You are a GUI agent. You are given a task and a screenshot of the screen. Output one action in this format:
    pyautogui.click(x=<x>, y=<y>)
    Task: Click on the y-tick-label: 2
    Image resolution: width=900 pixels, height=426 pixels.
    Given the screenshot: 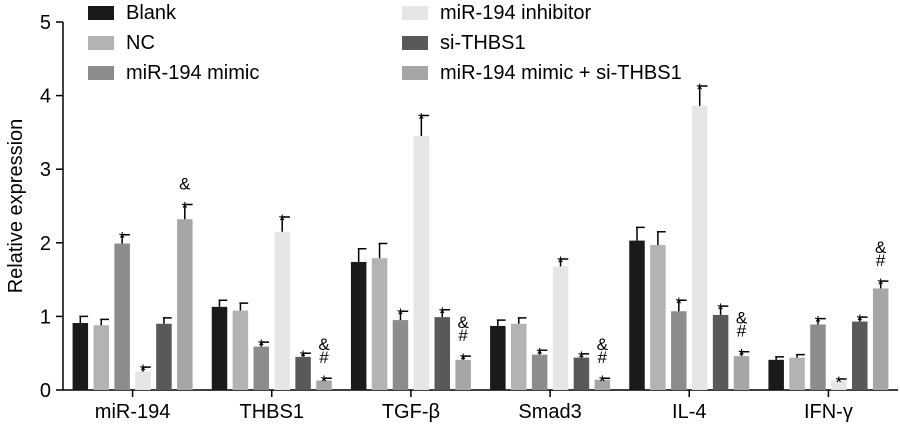 What is the action you would take?
    pyautogui.click(x=45, y=244)
    